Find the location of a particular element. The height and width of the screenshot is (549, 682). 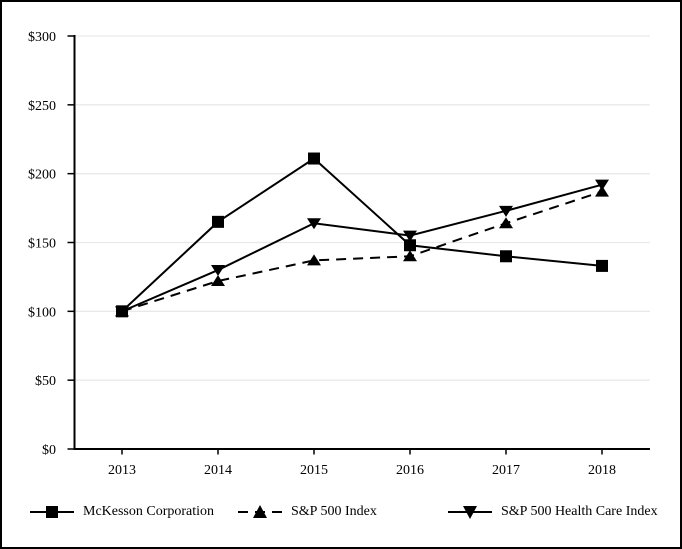

legend-item-sp500-healthcare: S&P 500 Health Care Index is located at coordinates (552, 512).